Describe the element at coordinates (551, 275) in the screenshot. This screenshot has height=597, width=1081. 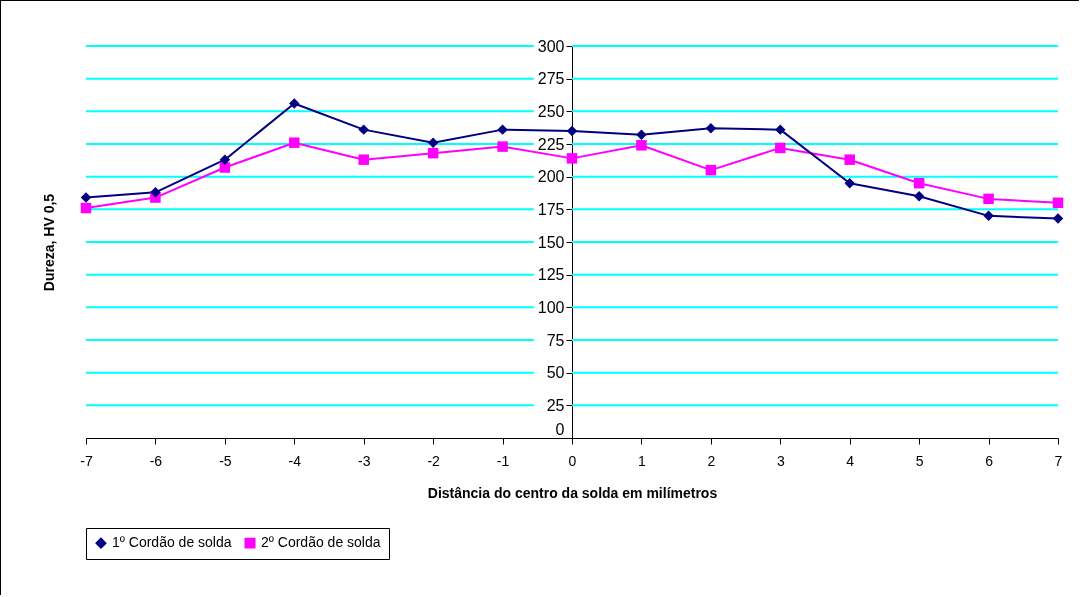
I see `y-tick-label: 125` at that location.